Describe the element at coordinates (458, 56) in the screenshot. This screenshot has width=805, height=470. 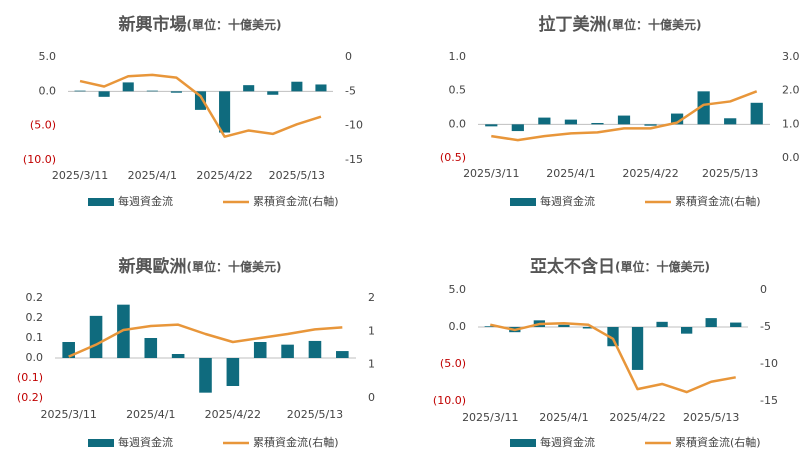
I see `y-tick-label: 1.0` at that location.